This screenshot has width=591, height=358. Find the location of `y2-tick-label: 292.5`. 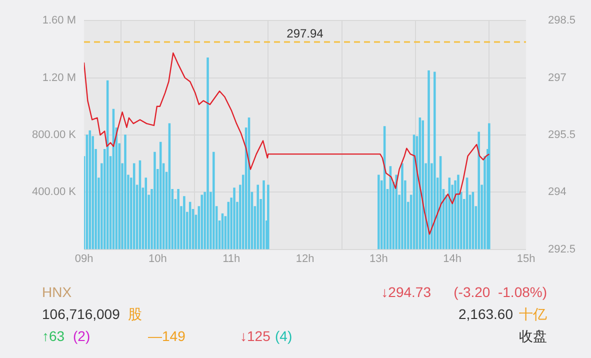

y2-tick-label: 292.5 is located at coordinates (562, 249).